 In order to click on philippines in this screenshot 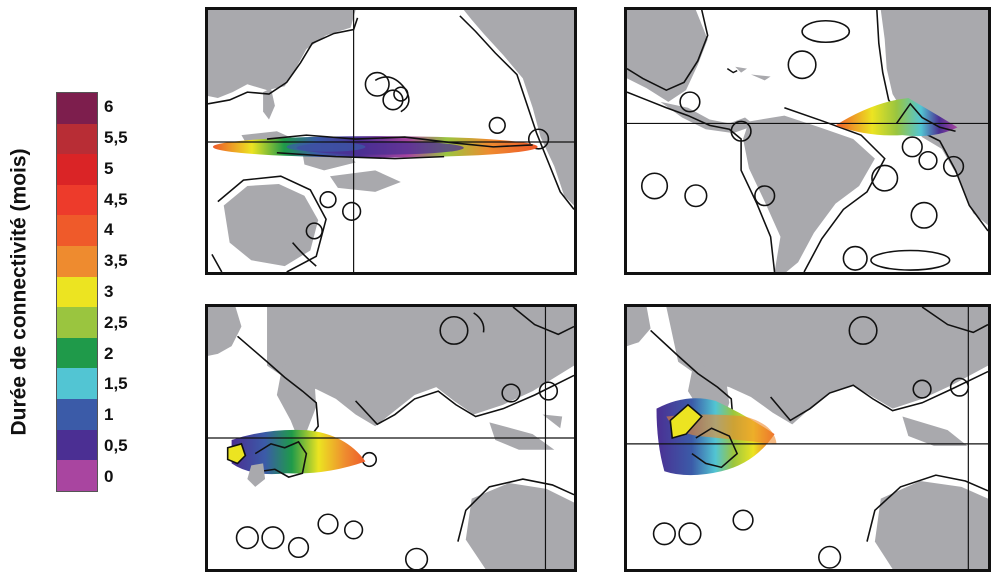, I will do `click(269, 104)`.